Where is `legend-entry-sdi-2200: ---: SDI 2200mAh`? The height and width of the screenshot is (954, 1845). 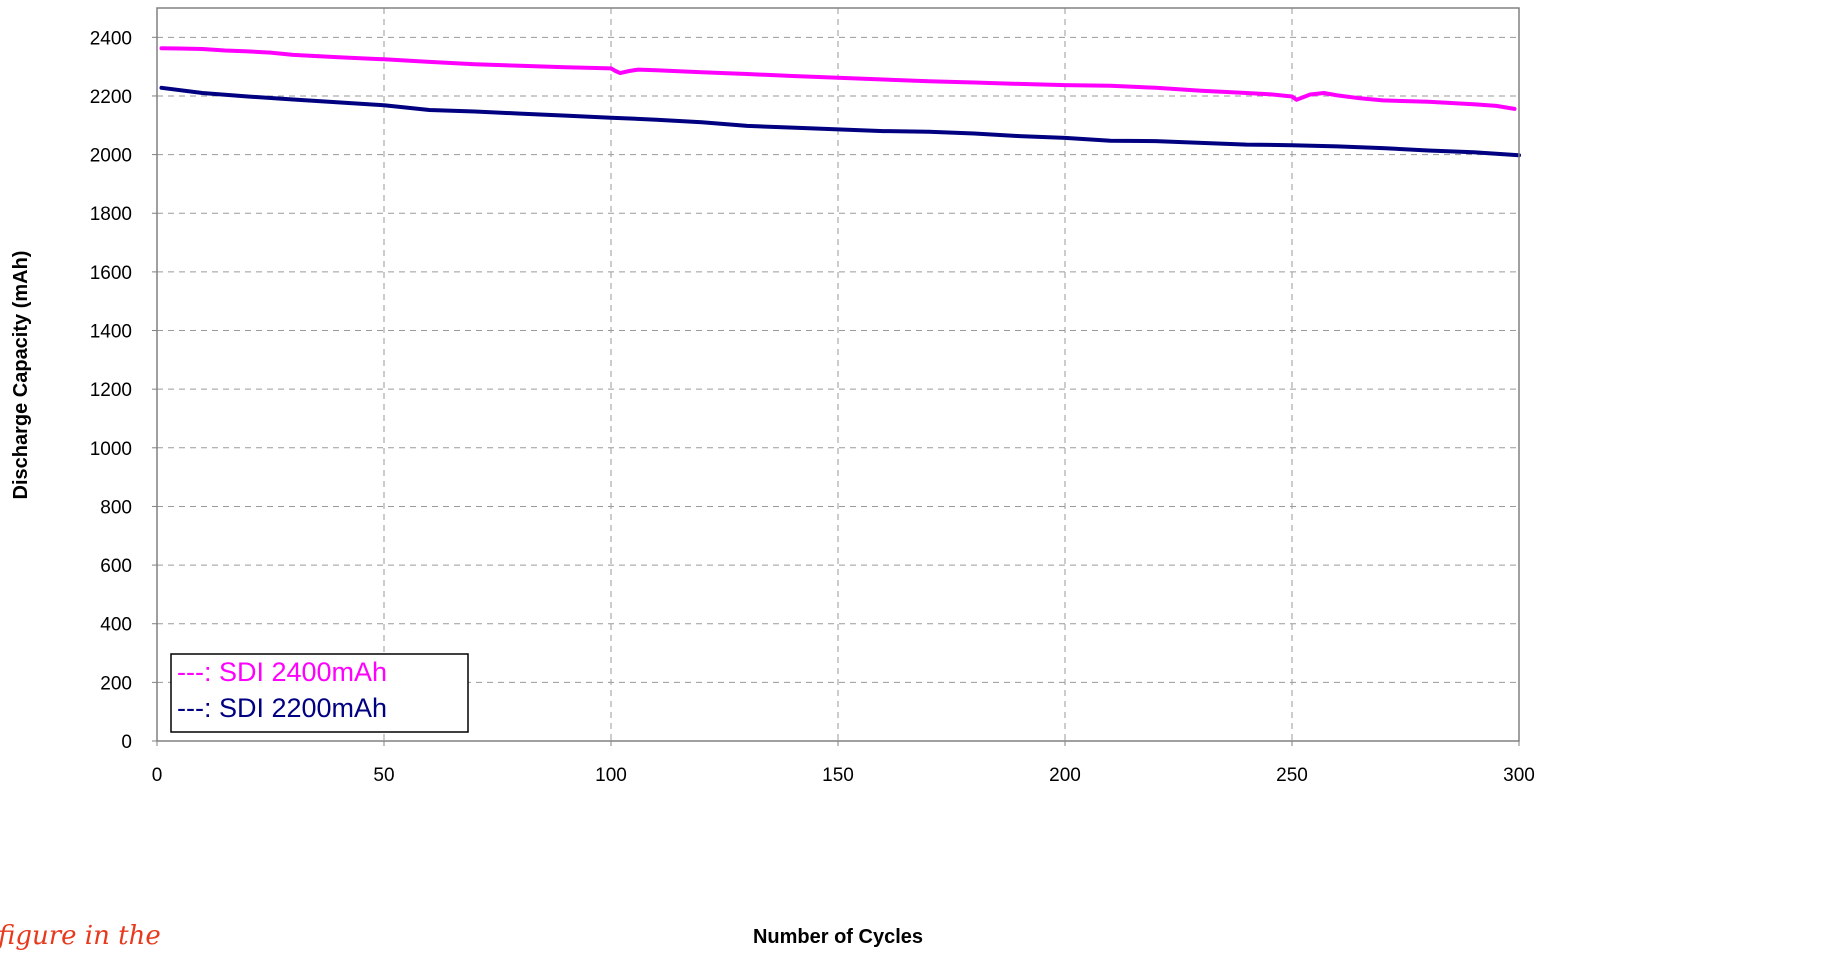 legend-entry-sdi-2200: ---: SDI 2200mAh is located at coordinates (282, 708).